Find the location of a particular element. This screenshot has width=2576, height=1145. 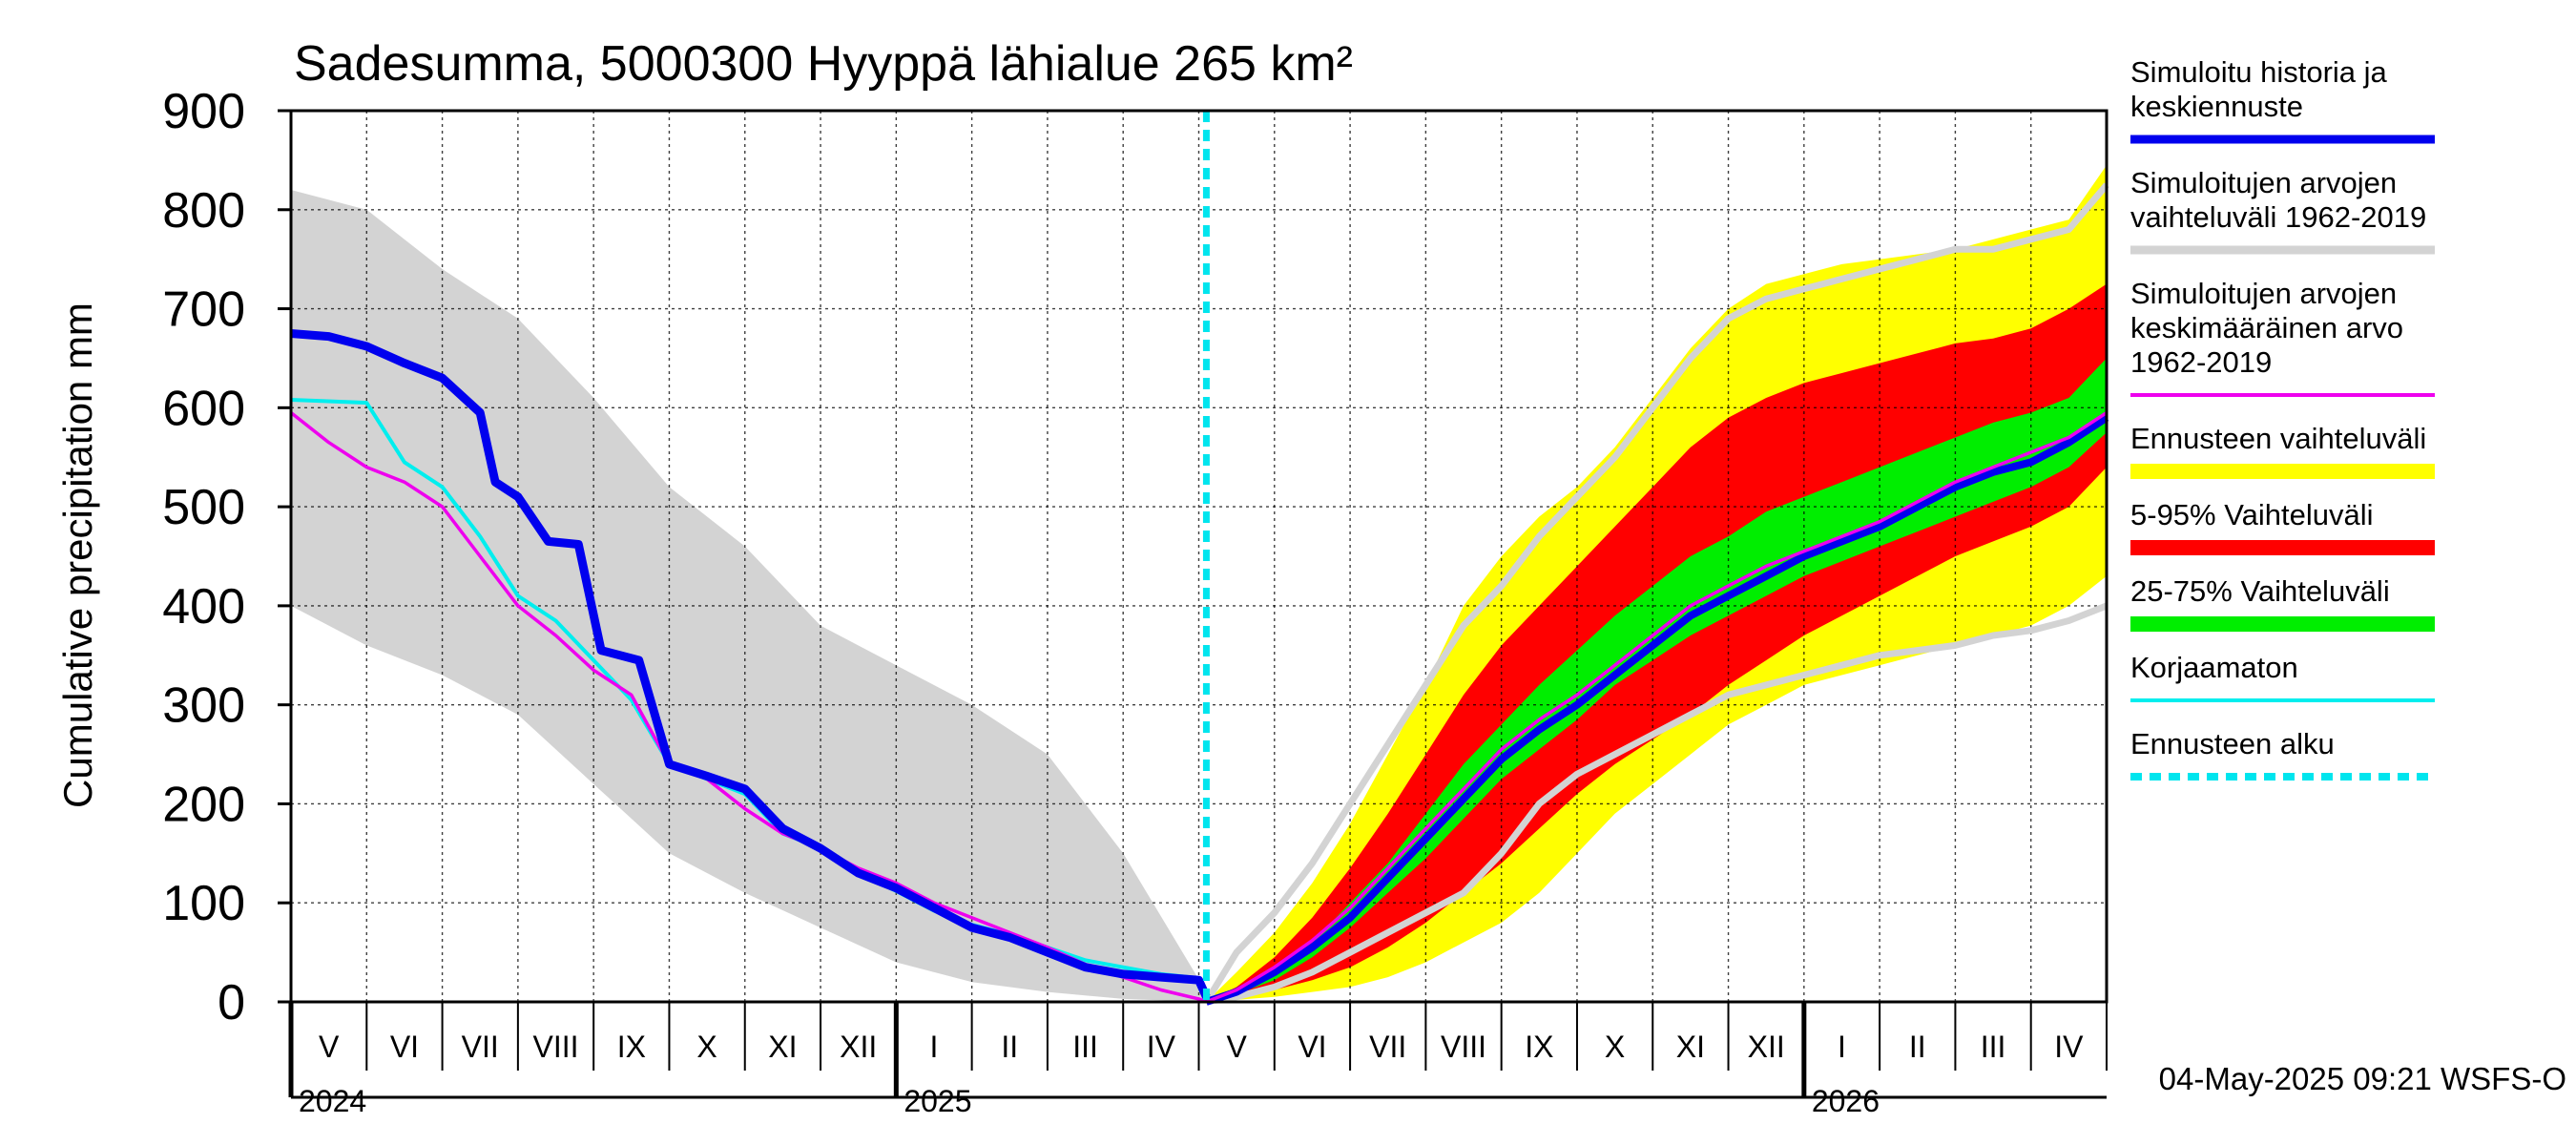

forecast-range-lower-line is located at coordinates (1657, 804).